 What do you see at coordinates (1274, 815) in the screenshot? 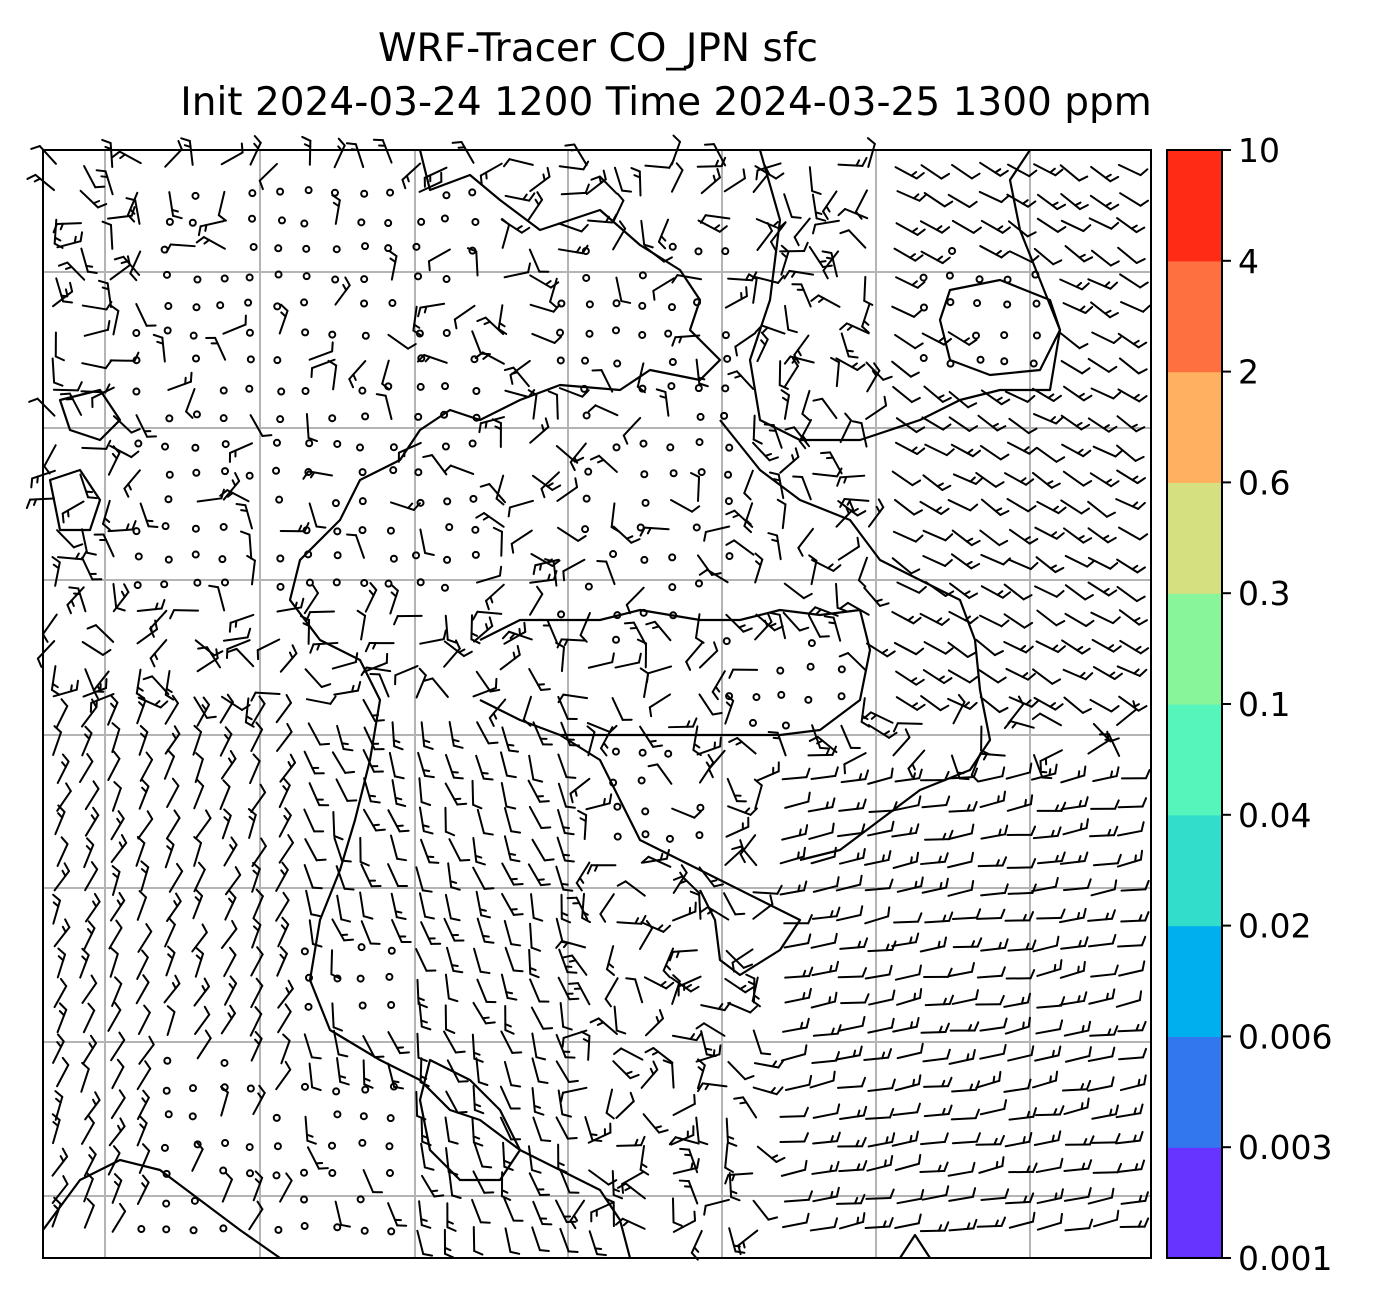
I see `colorbar-tick-label: 0.04` at bounding box center [1274, 815].